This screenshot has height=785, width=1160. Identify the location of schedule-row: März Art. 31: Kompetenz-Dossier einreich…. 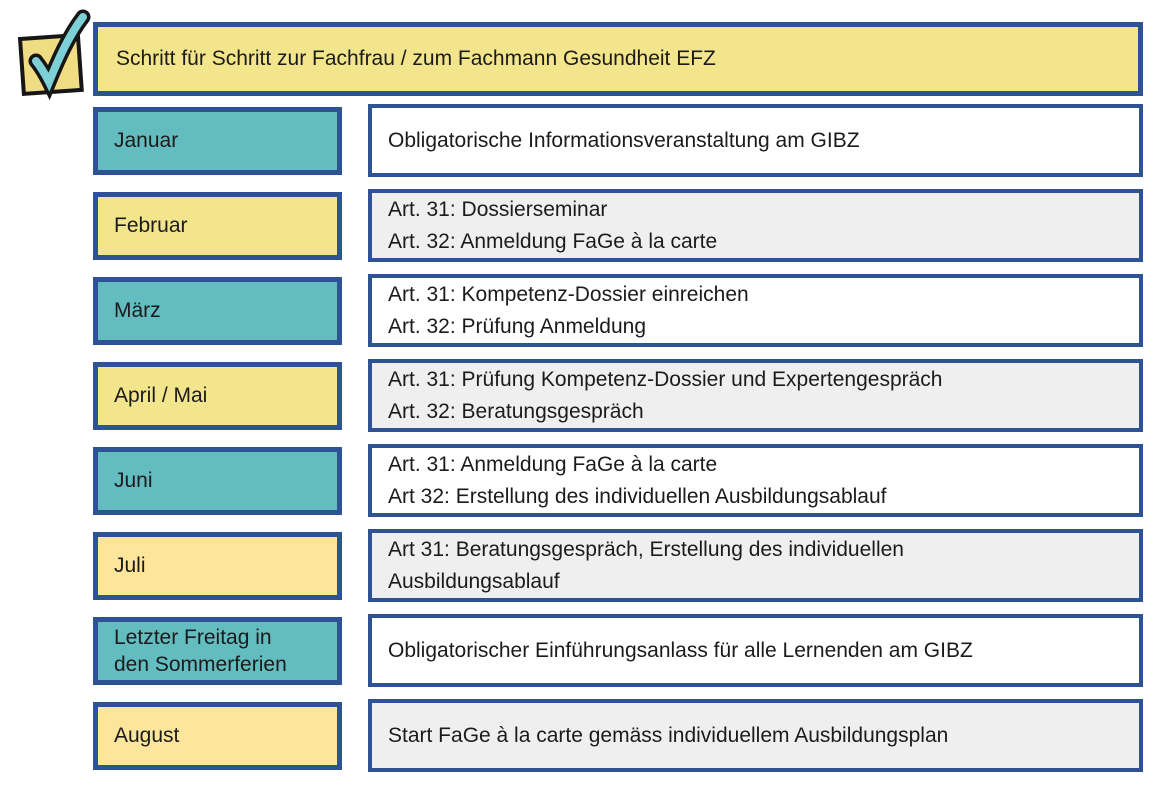
(618, 310).